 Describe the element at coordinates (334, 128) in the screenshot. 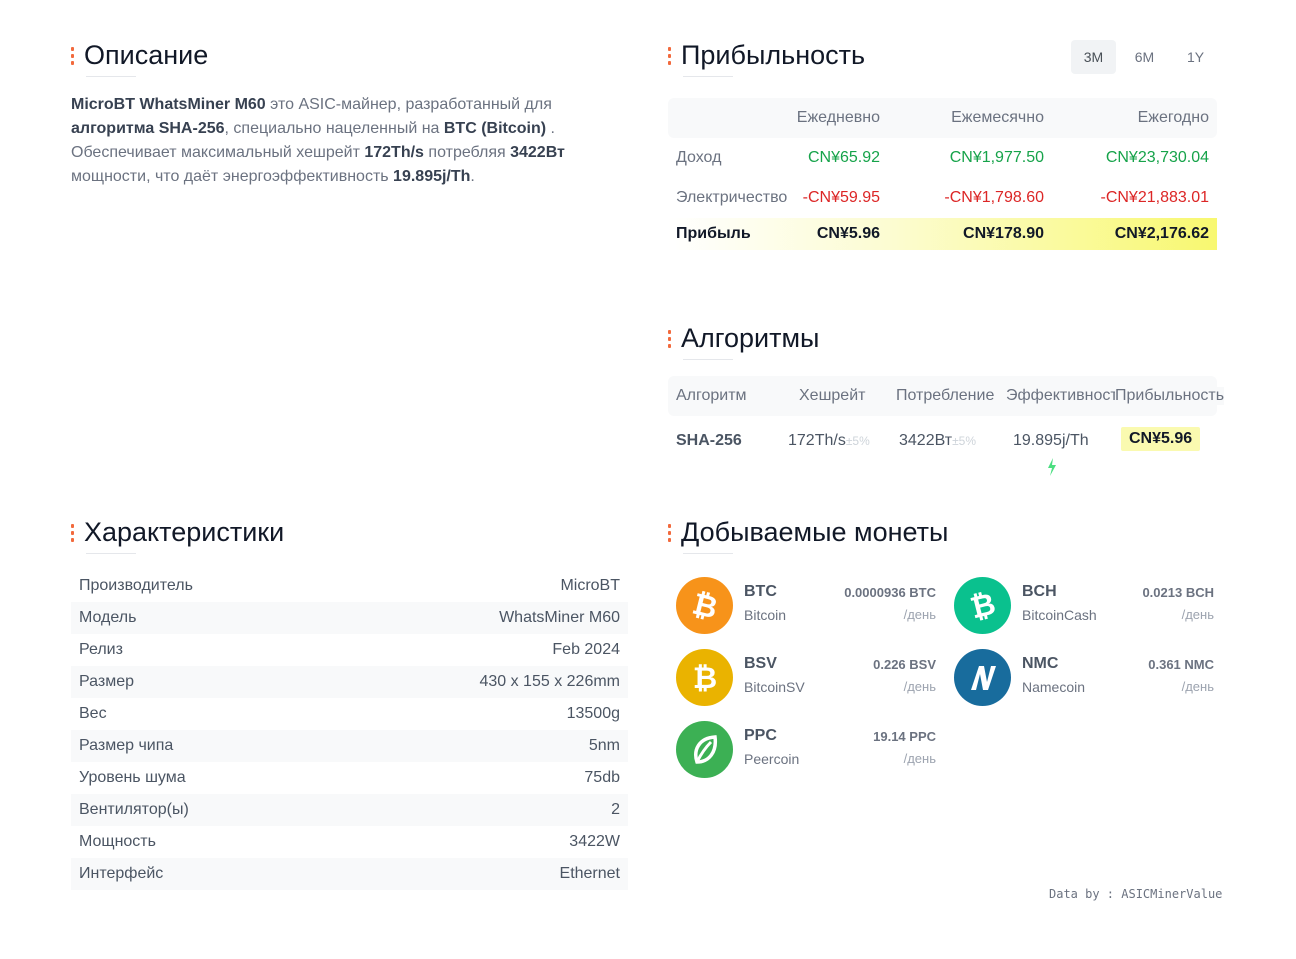

I see `desc-part: , специально нацеленный на` at that location.